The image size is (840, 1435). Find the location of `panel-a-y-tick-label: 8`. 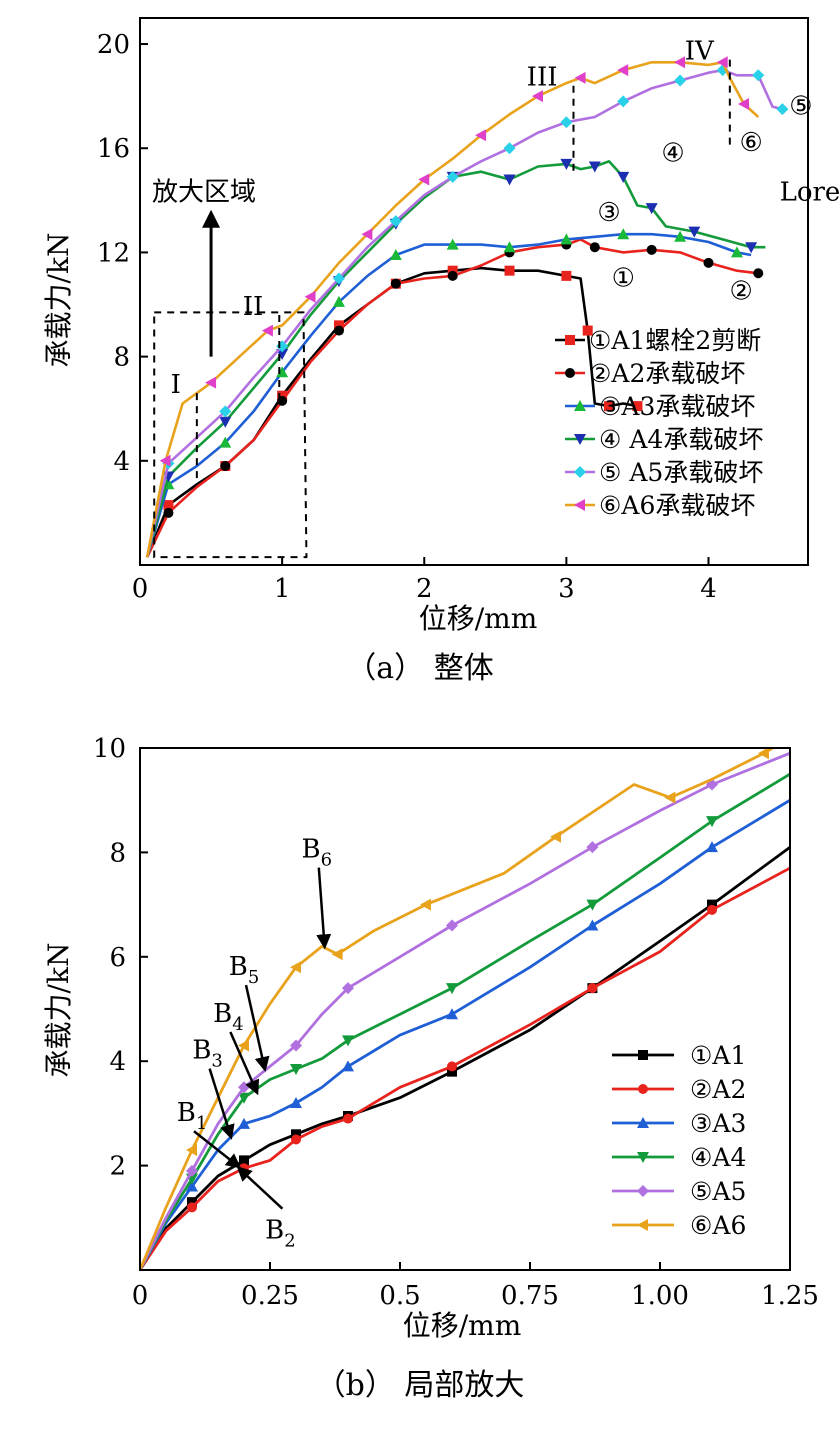

panel-a-y-tick-label: 8 is located at coordinates (121, 358).